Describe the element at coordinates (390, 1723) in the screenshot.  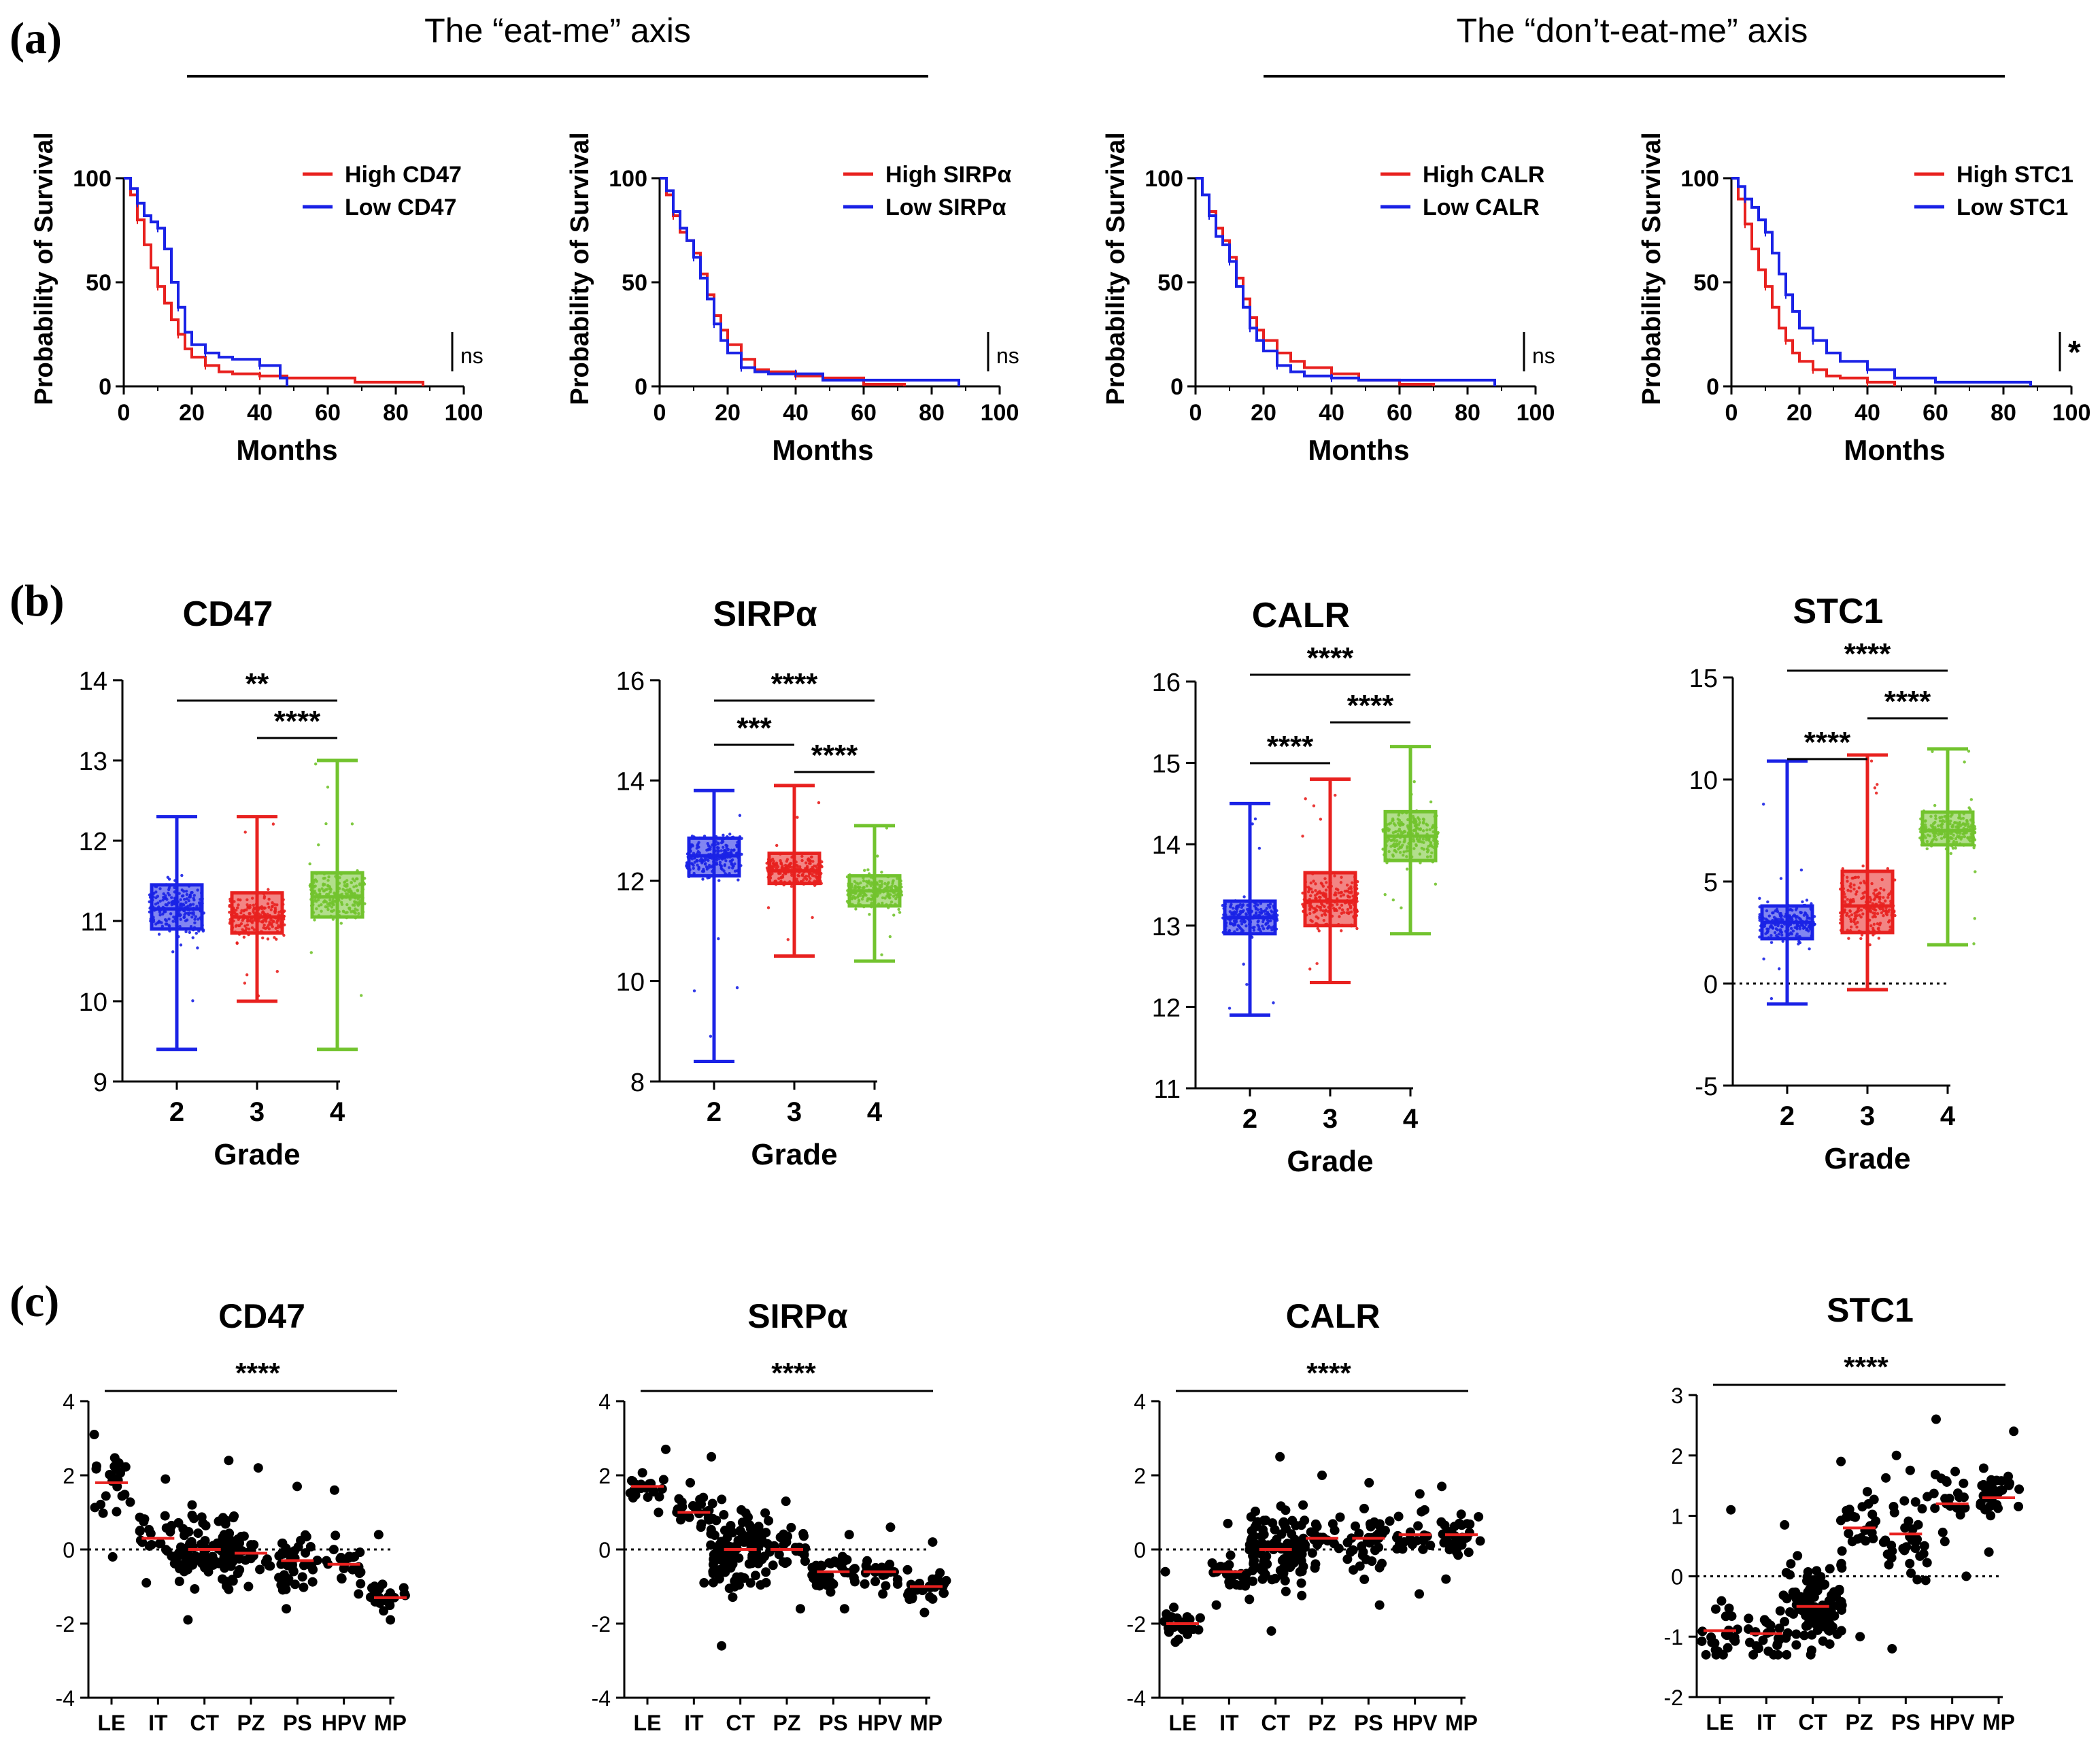
I see `x-tick-label: MP` at that location.